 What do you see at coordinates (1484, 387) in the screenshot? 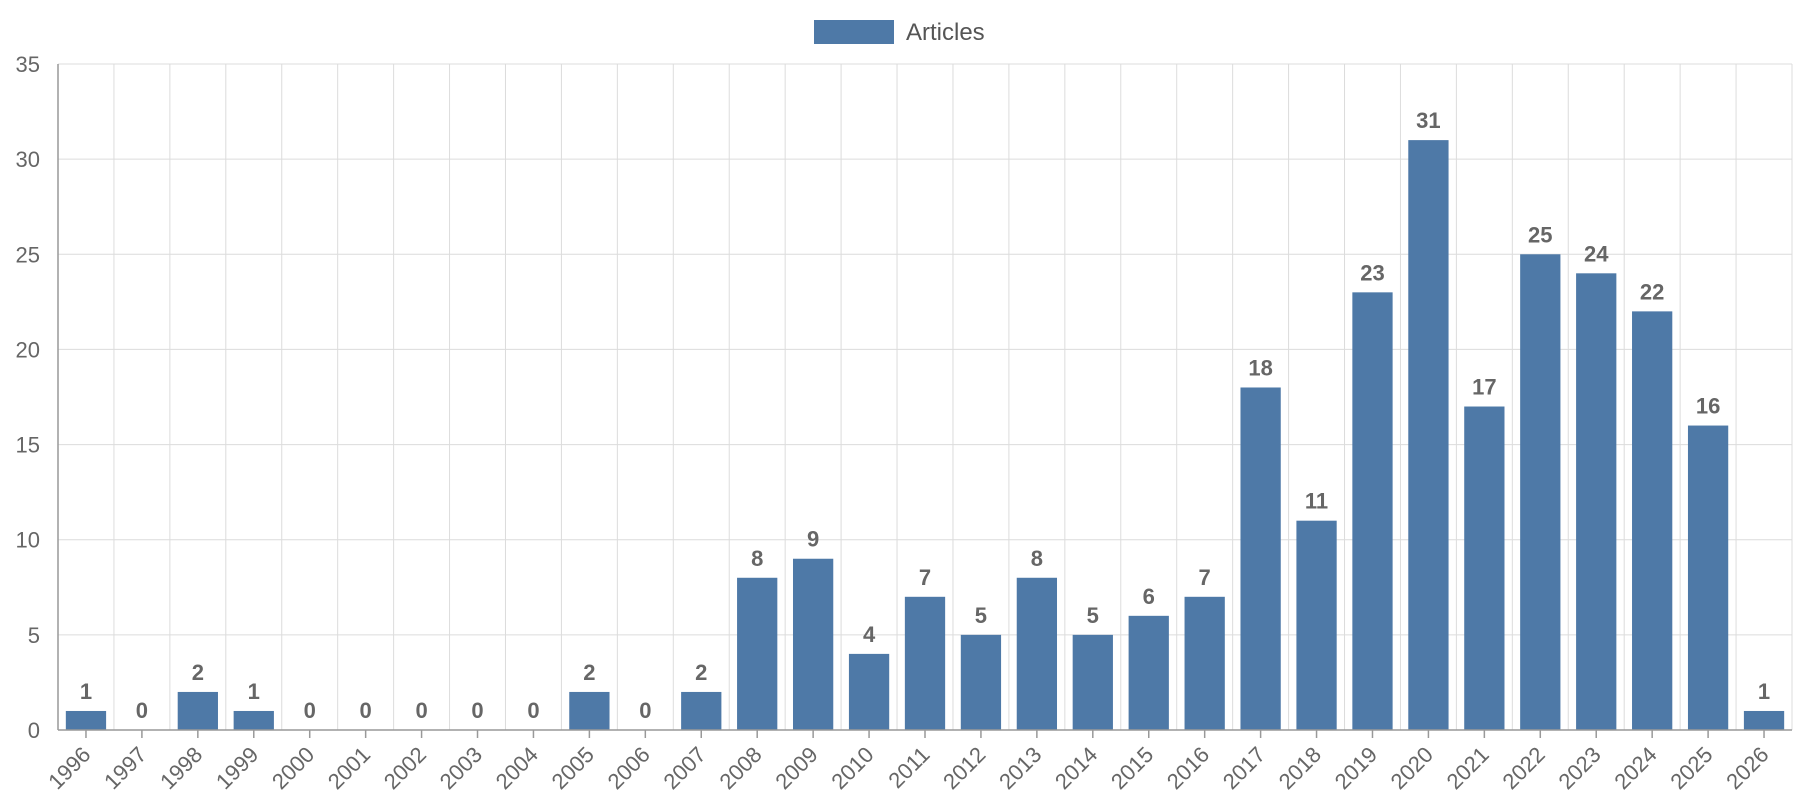
I see `data-label: 17` at bounding box center [1484, 387].